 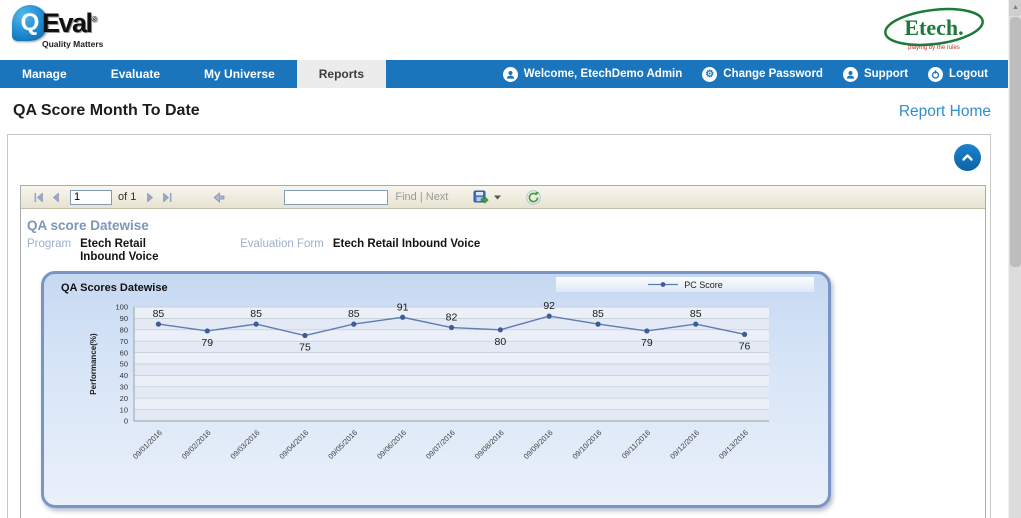 What do you see at coordinates (93, 364) in the screenshot?
I see `svg-text: Performance(%)` at bounding box center [93, 364].